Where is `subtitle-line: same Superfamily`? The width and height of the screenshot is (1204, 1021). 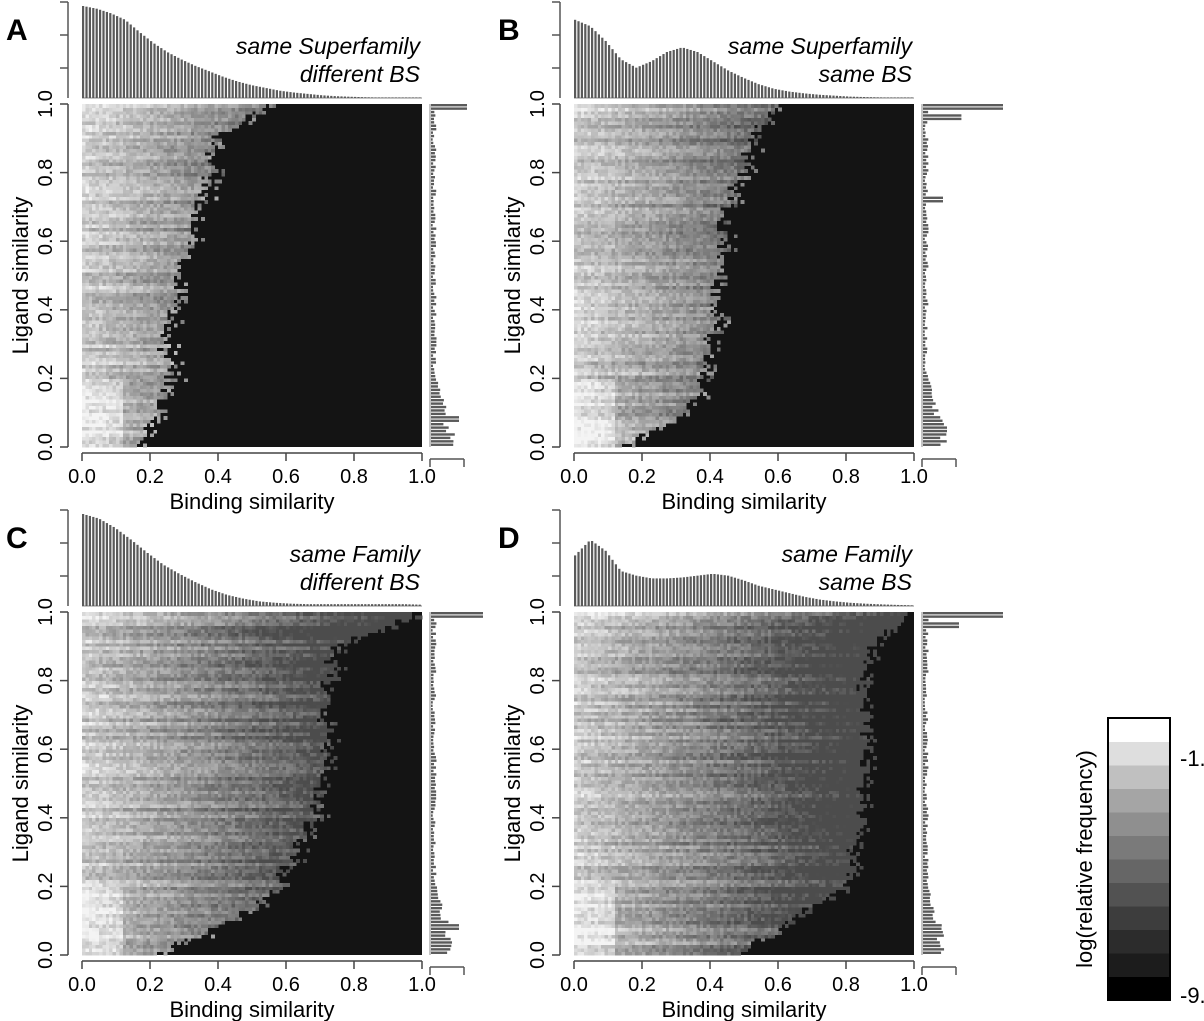
subtitle-line: same Superfamily is located at coordinates (329, 46).